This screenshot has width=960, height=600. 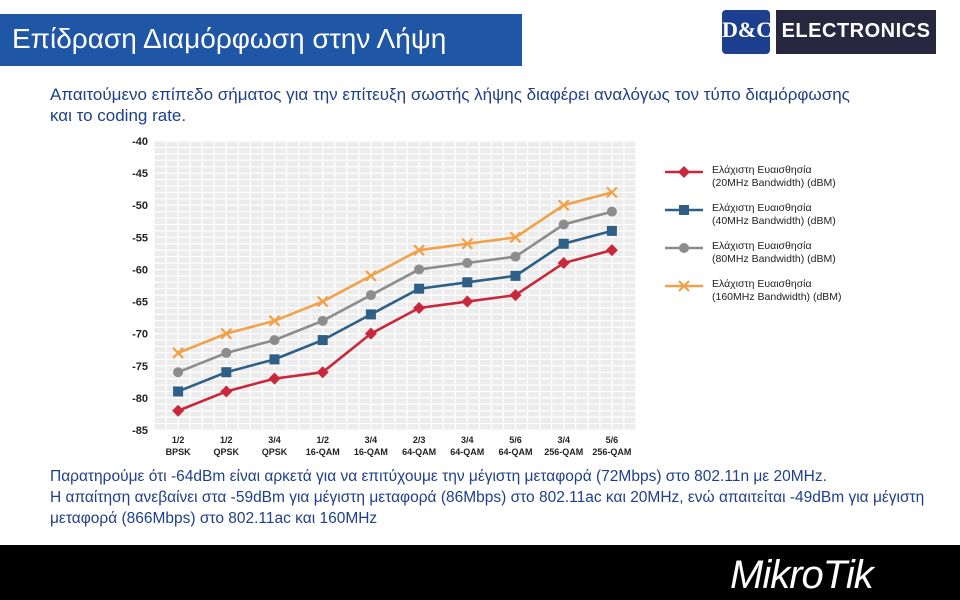 What do you see at coordinates (774, 183) in the screenshot?
I see `legend-sublabel: (20MHz Bandwidth) (dBM)` at bounding box center [774, 183].